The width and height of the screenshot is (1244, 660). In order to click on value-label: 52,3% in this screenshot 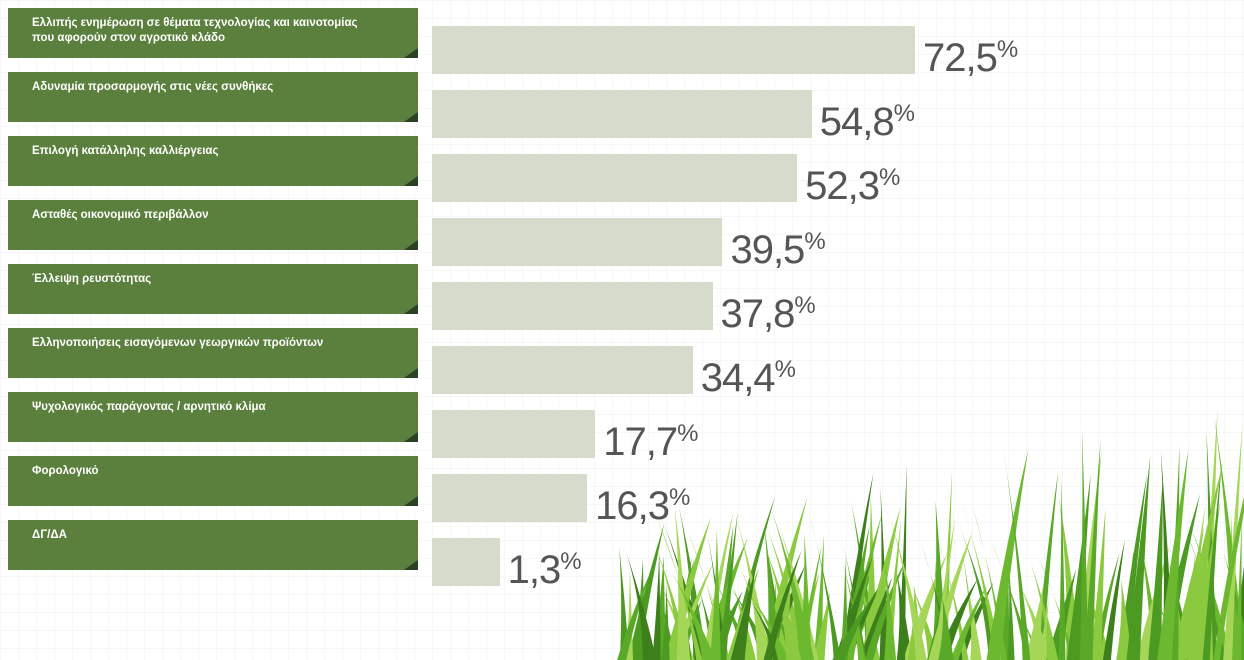, I will do `click(853, 186)`.